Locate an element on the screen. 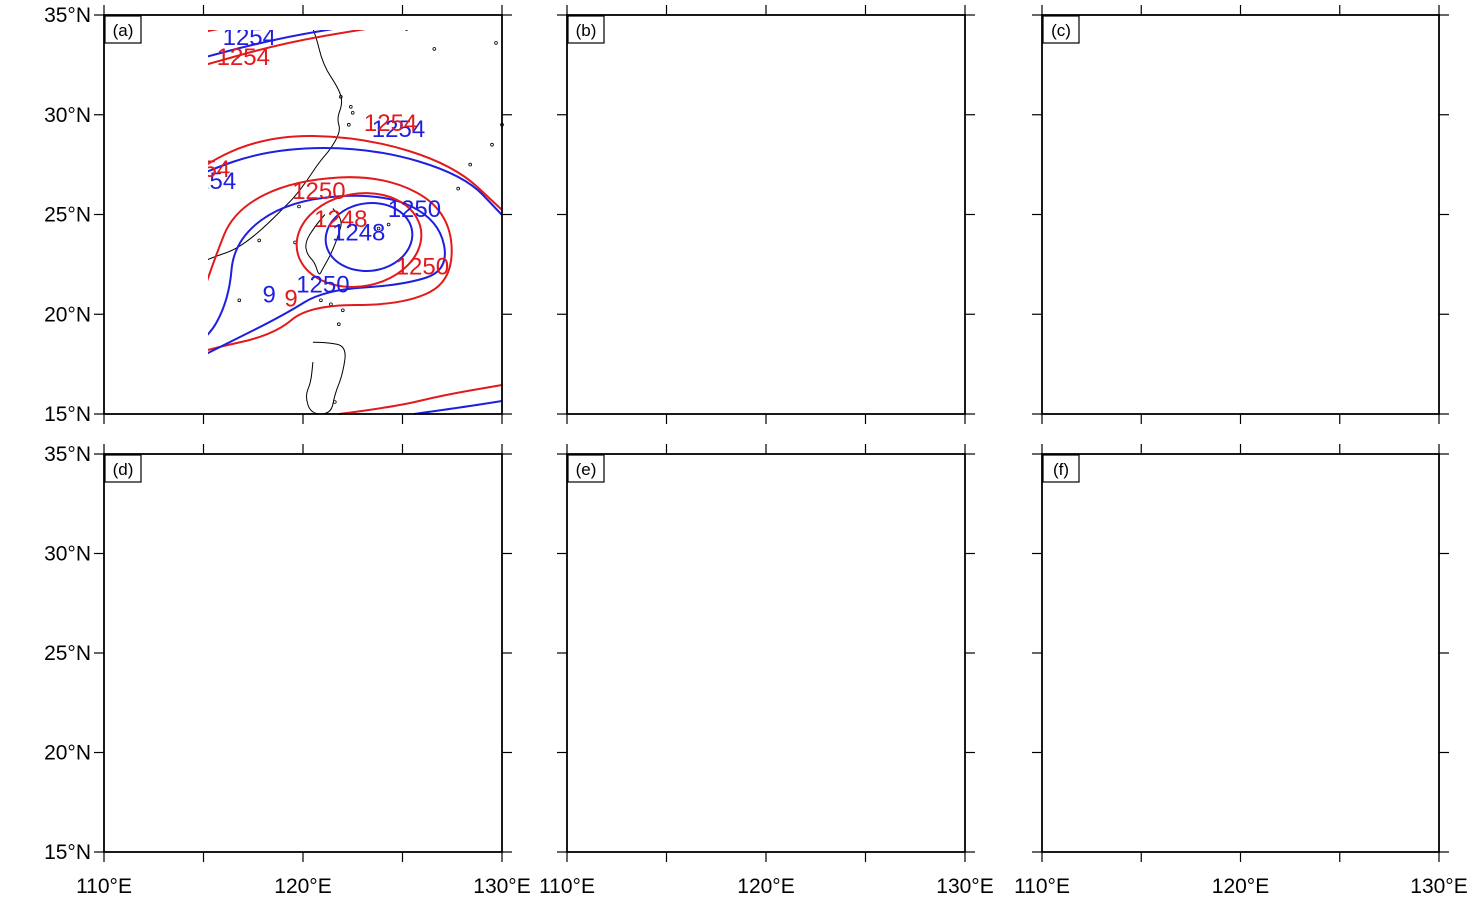 This screenshot has width=1473, height=909. panel-label: (a) is located at coordinates (123, 30).